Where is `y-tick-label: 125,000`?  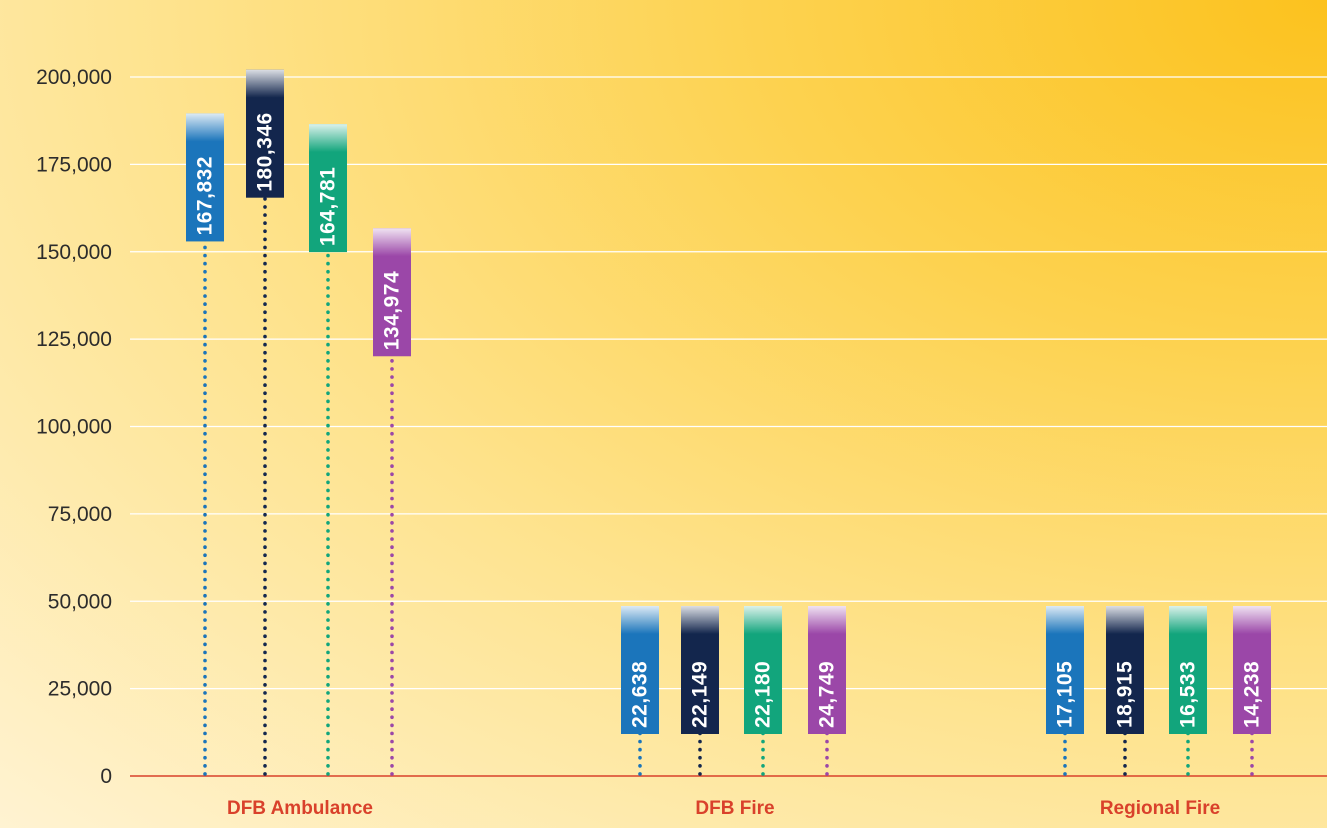 y-tick-label: 125,000 is located at coordinates (74, 339).